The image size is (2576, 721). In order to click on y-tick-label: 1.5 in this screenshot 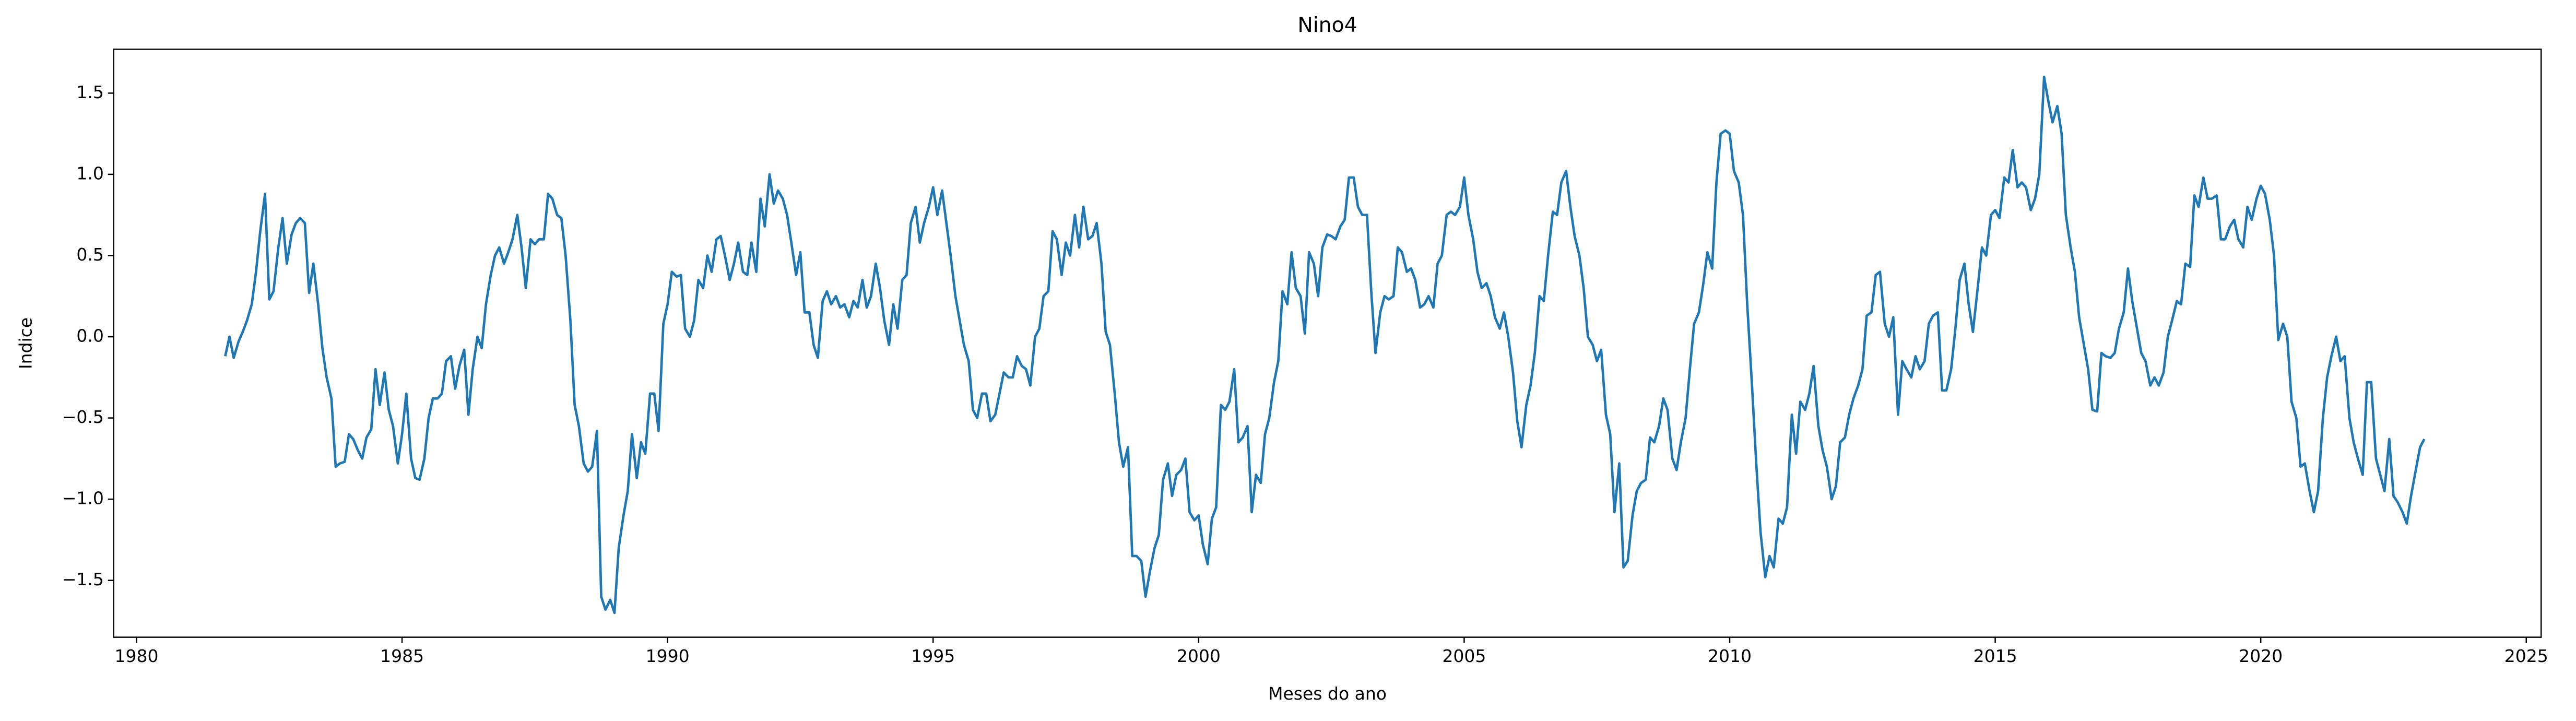, I will do `click(90, 92)`.